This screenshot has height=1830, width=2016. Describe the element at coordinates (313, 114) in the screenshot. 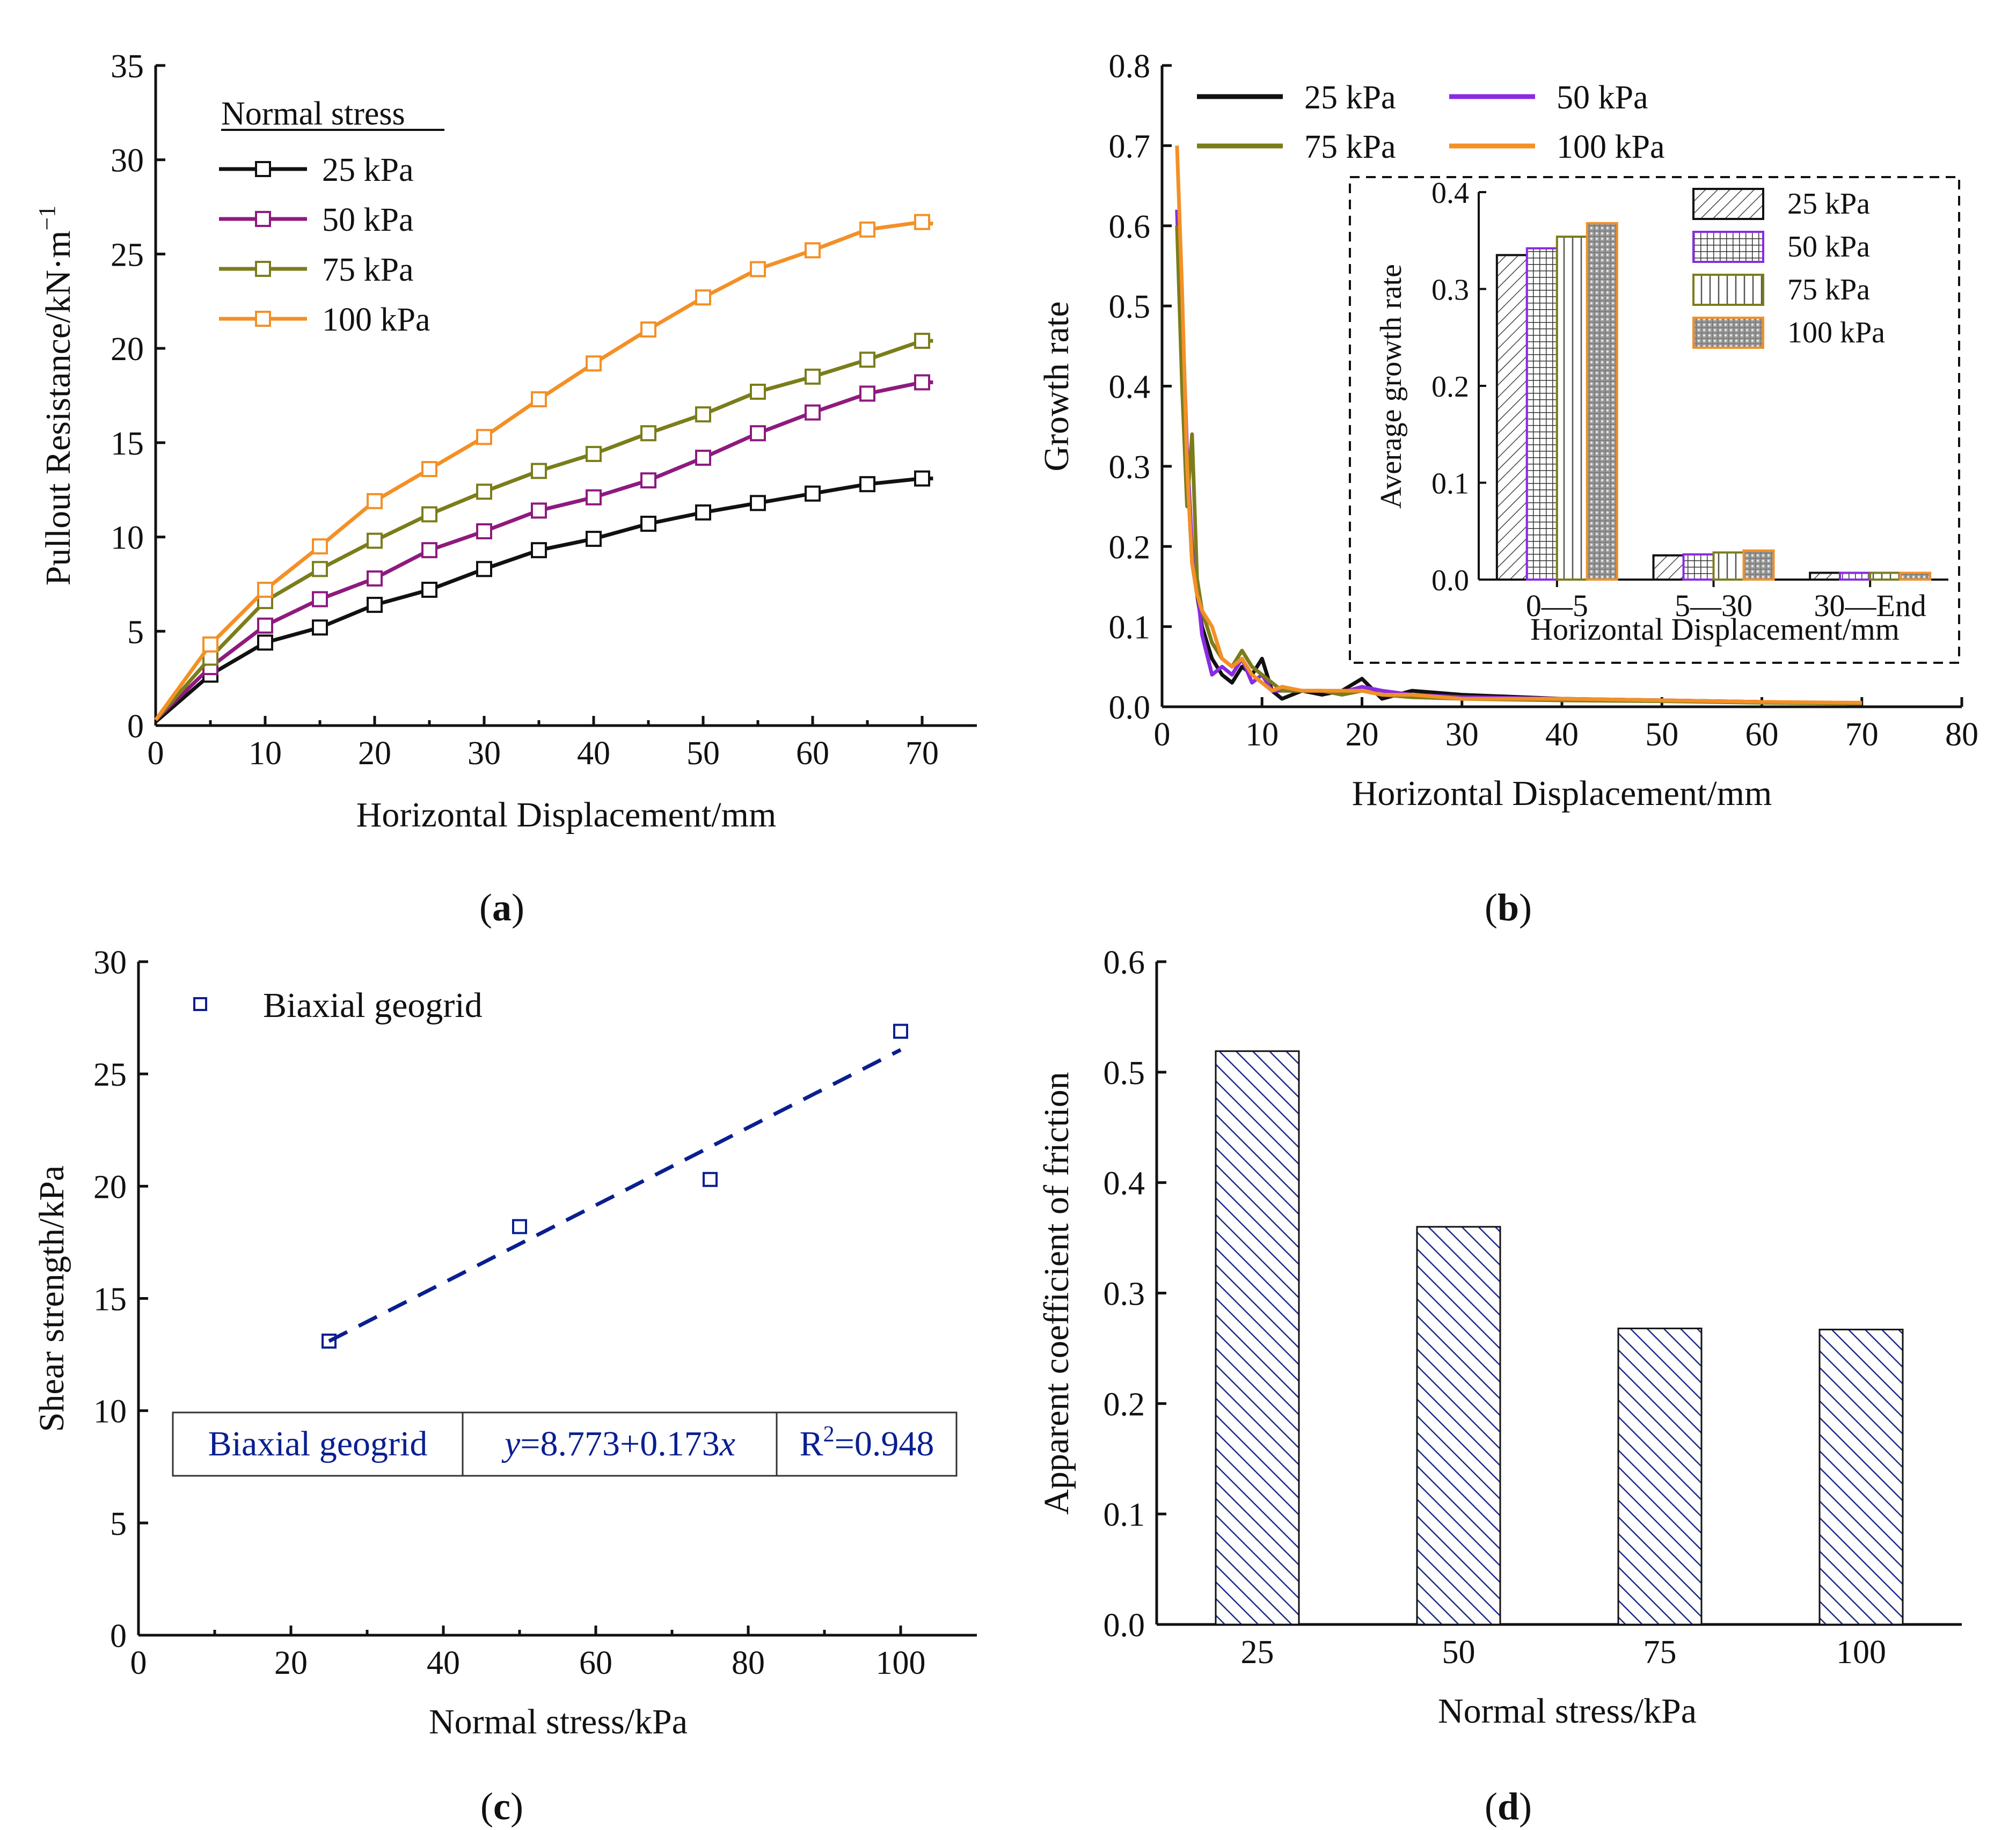

I see `panel-a-legend-title: Normal stress` at that location.